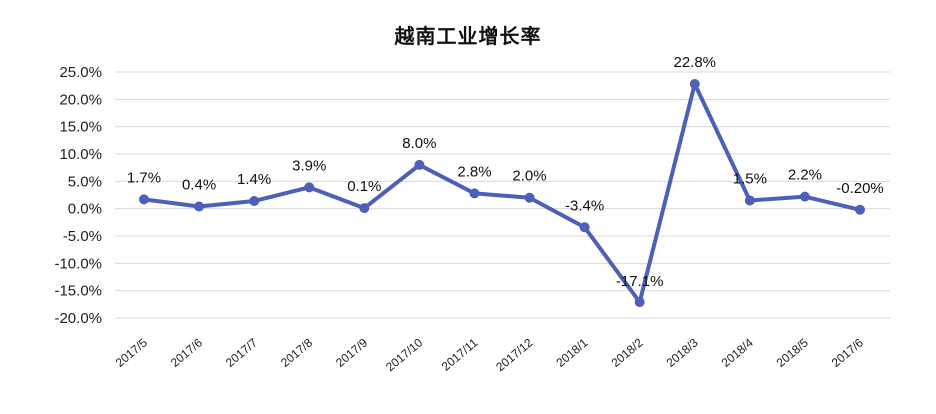 This screenshot has width=936, height=414. What do you see at coordinates (78, 263) in the screenshot?
I see `y-tick-label: -10.0%` at bounding box center [78, 263].